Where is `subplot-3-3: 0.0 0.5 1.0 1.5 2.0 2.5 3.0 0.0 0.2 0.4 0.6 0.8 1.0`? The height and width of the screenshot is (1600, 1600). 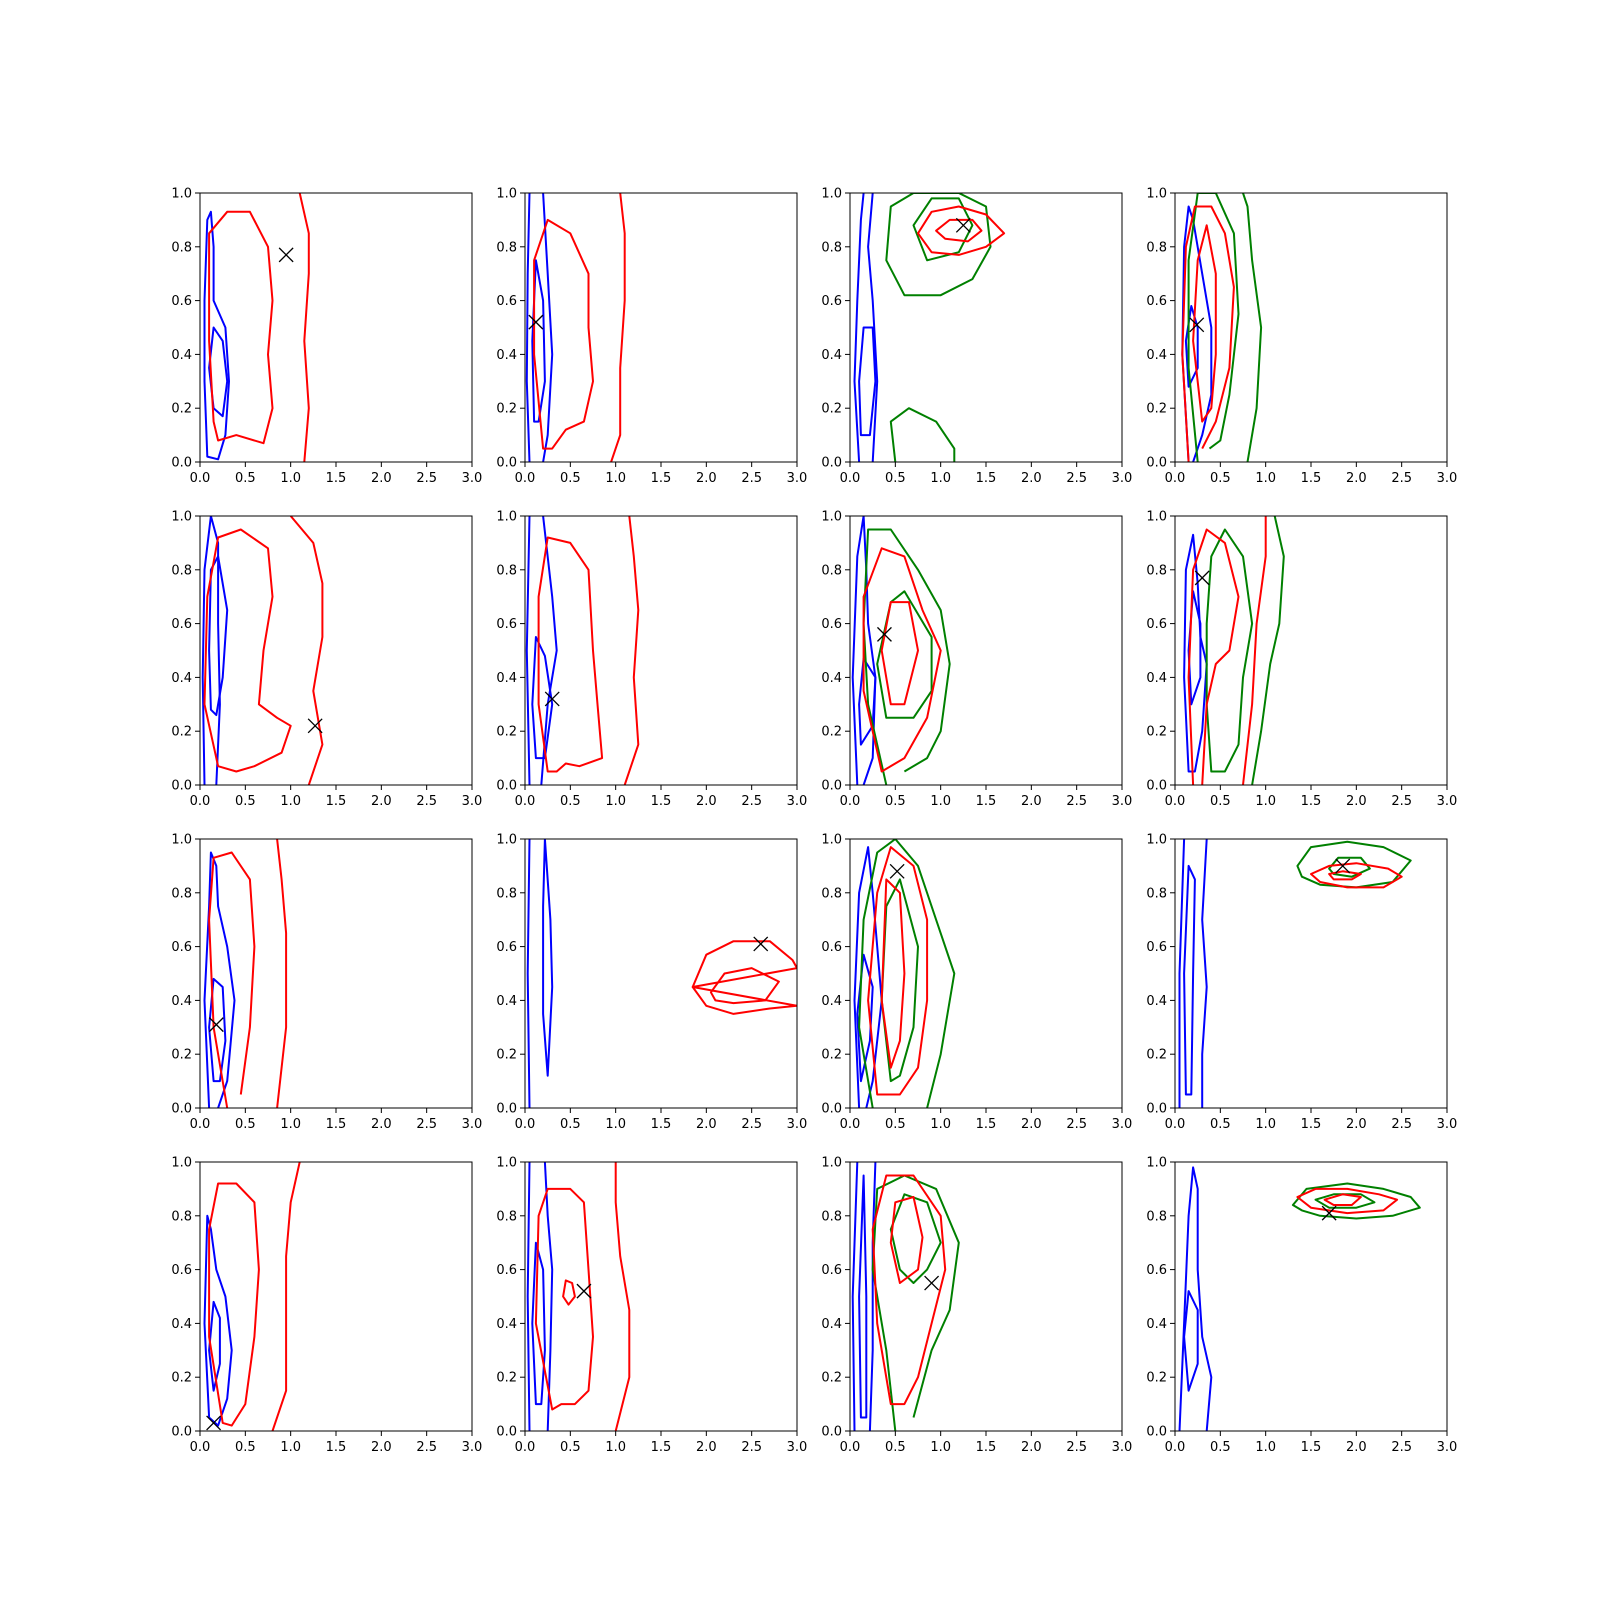
subplot-3-3: 0.0 0.5 1.0 1.5 2.0 2.5 3.0 0.0 0.2 0.4 0.6 0.8 1.0 is located at coordinates (976, 983).